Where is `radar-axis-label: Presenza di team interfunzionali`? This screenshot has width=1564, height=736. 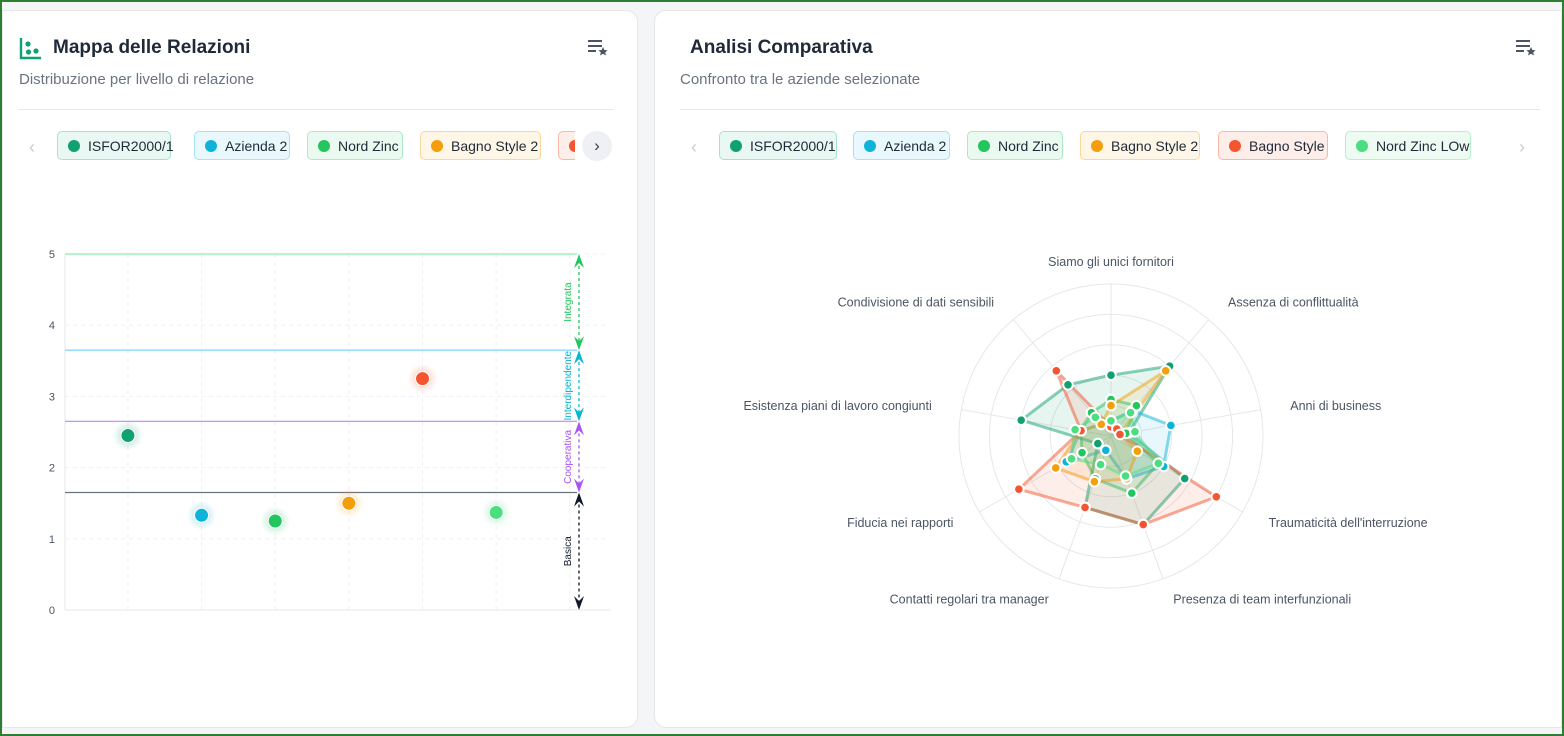
radar-axis-label: Presenza di team interfunzionali is located at coordinates (1262, 600).